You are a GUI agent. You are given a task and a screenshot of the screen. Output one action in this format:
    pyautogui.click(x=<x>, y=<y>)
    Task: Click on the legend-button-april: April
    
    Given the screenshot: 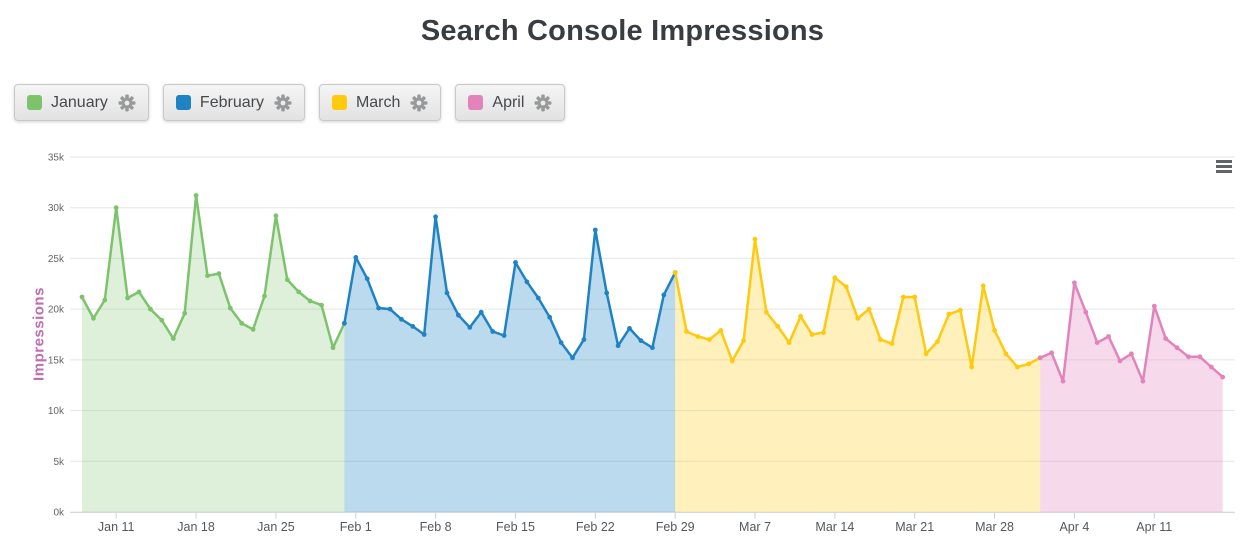 What is the action you would take?
    pyautogui.click(x=510, y=102)
    